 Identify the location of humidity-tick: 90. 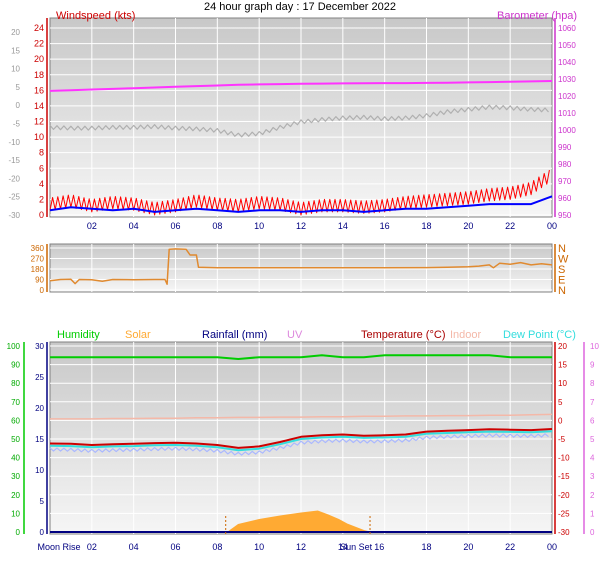
(15, 365).